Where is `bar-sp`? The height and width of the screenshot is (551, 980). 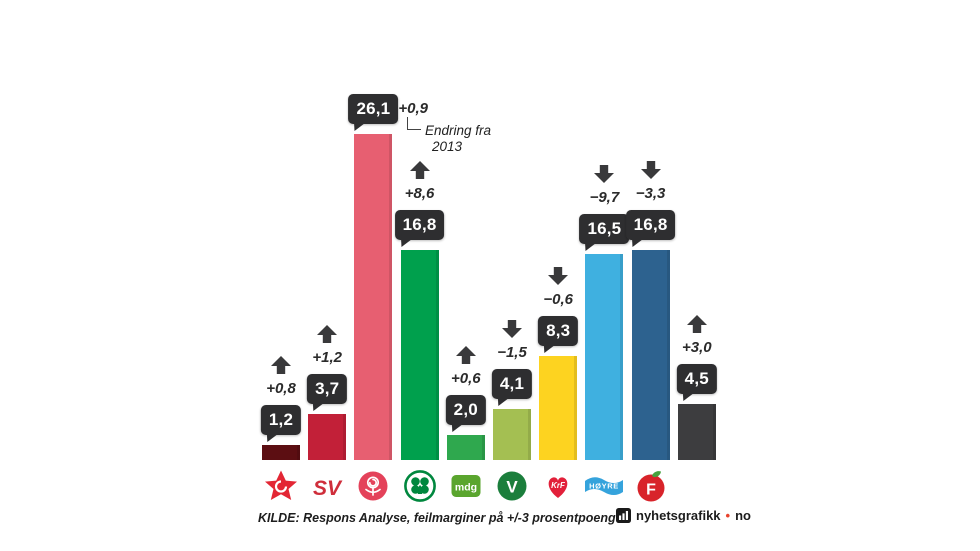
bar-sp is located at coordinates (419, 355).